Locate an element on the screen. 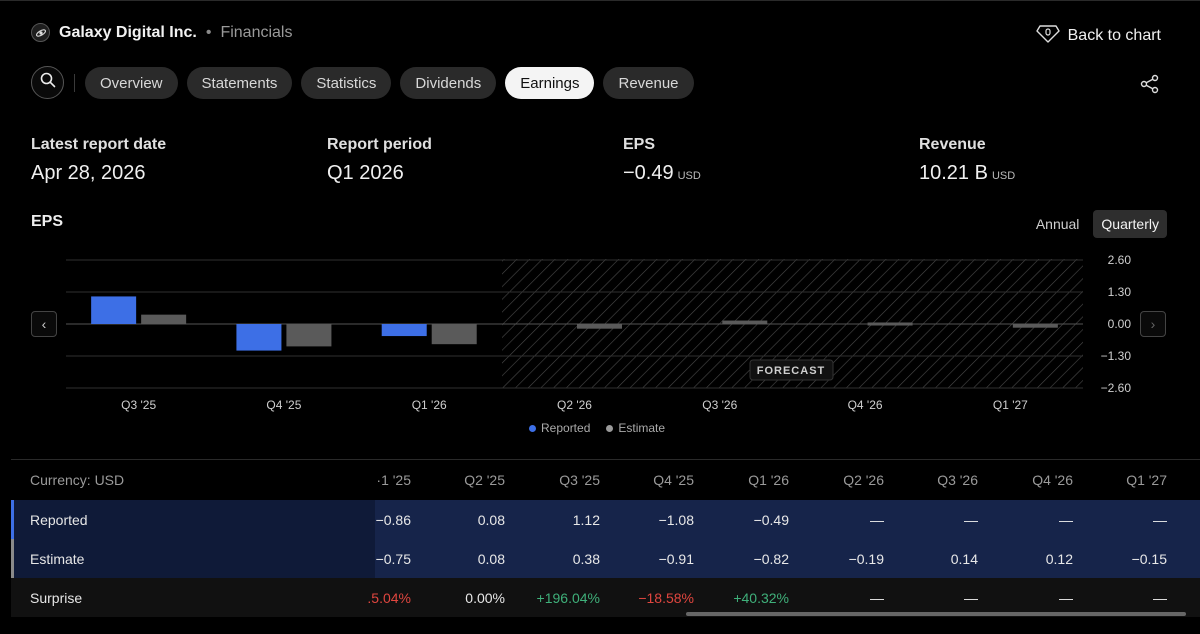 The width and height of the screenshot is (1200, 634). stat-label: Report period is located at coordinates (379, 144).